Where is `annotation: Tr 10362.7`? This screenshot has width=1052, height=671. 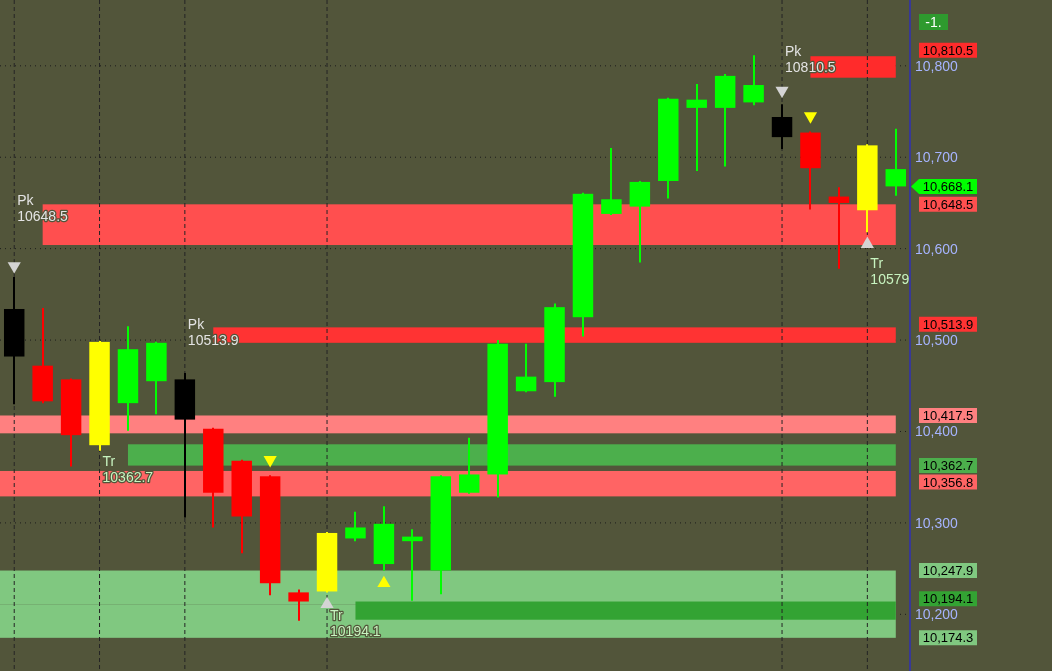 annotation: Tr 10362.7 is located at coordinates (128, 469).